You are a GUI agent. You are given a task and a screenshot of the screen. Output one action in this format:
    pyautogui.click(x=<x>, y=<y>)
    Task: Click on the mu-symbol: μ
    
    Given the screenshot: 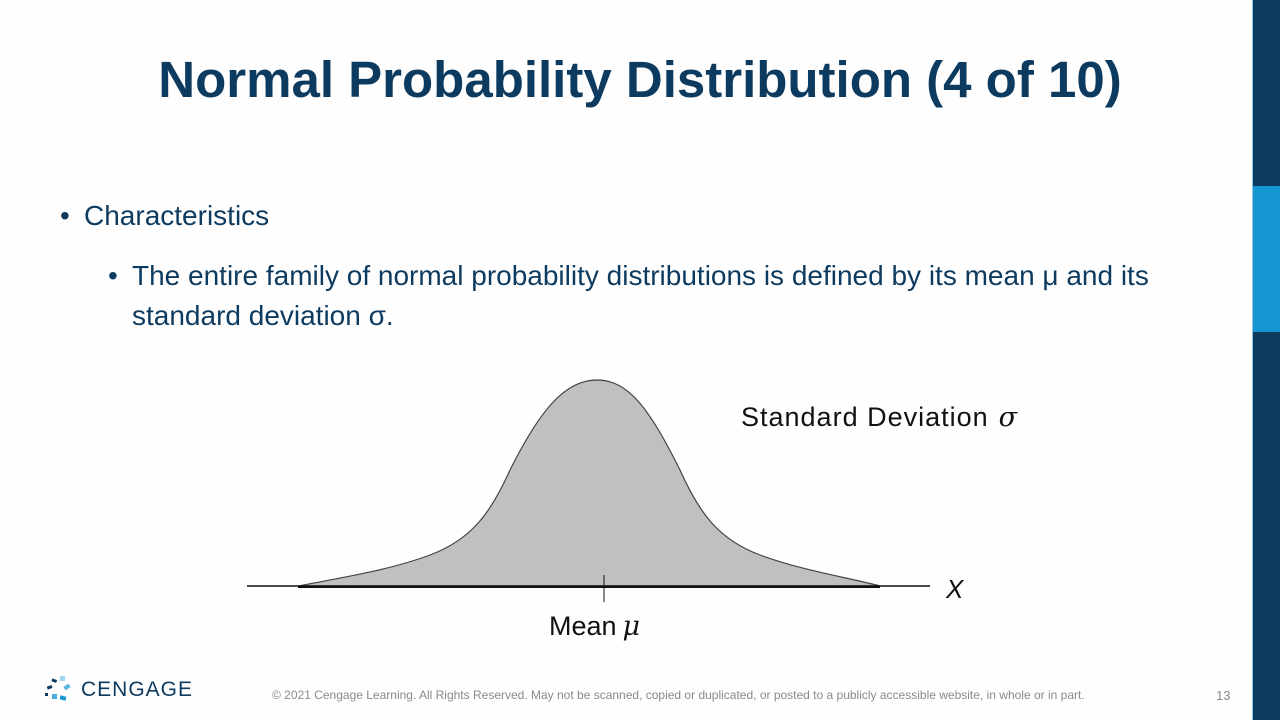 What is the action you would take?
    pyautogui.click(x=631, y=626)
    